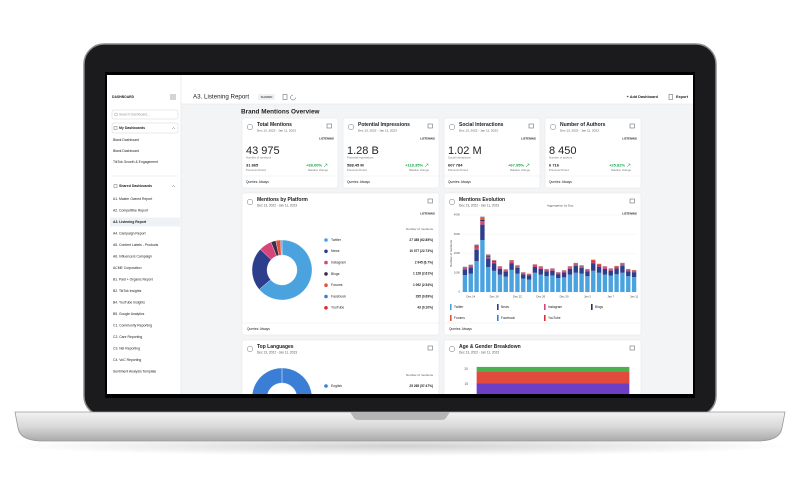 The height and width of the screenshot is (502, 800). What do you see at coordinates (129, 314) in the screenshot?
I see `dashboard-link: B5. Google Analytics` at bounding box center [129, 314].